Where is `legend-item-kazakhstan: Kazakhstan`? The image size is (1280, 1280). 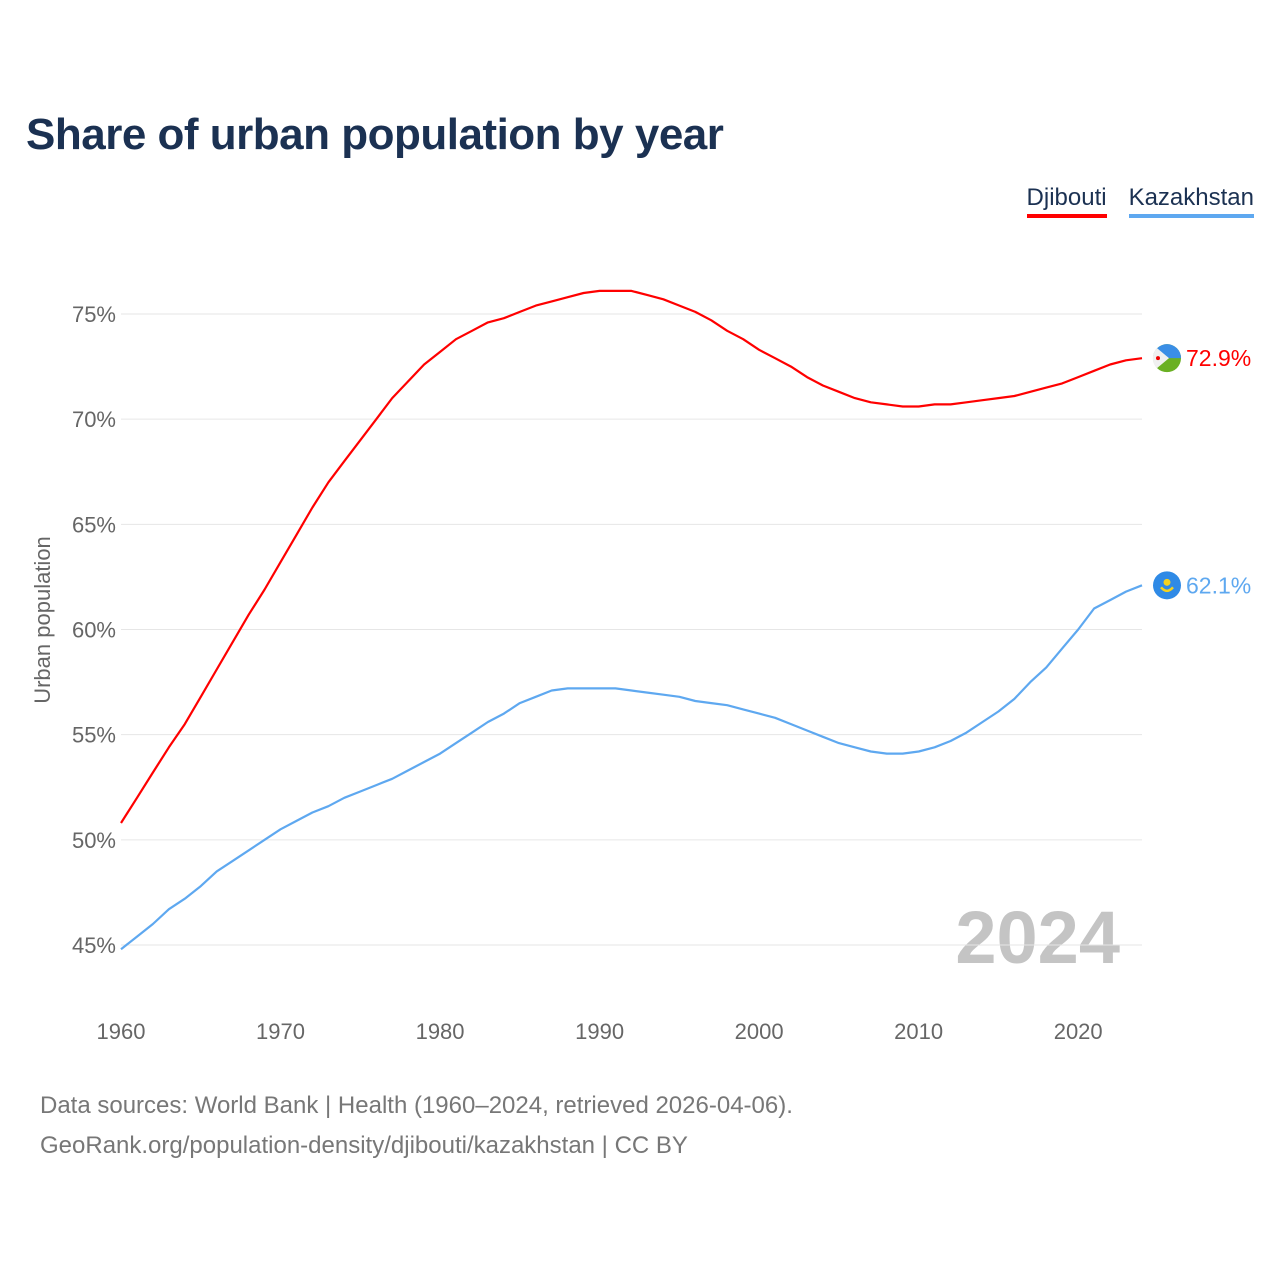
legend-item-kazakhstan: Kazakhstan is located at coordinates (1191, 201).